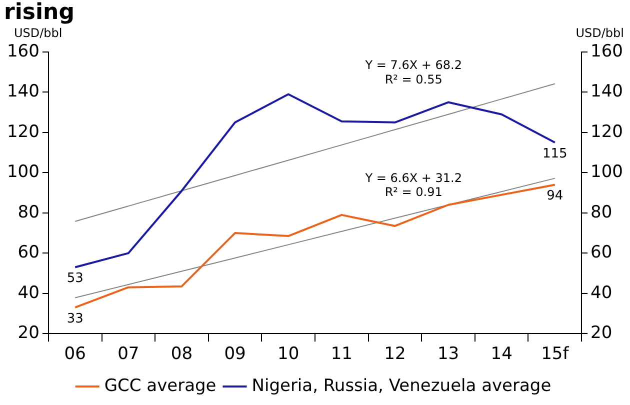 Image resolution: width=630 pixels, height=405 pixels. I want to click on data-label: 115, so click(555, 154).